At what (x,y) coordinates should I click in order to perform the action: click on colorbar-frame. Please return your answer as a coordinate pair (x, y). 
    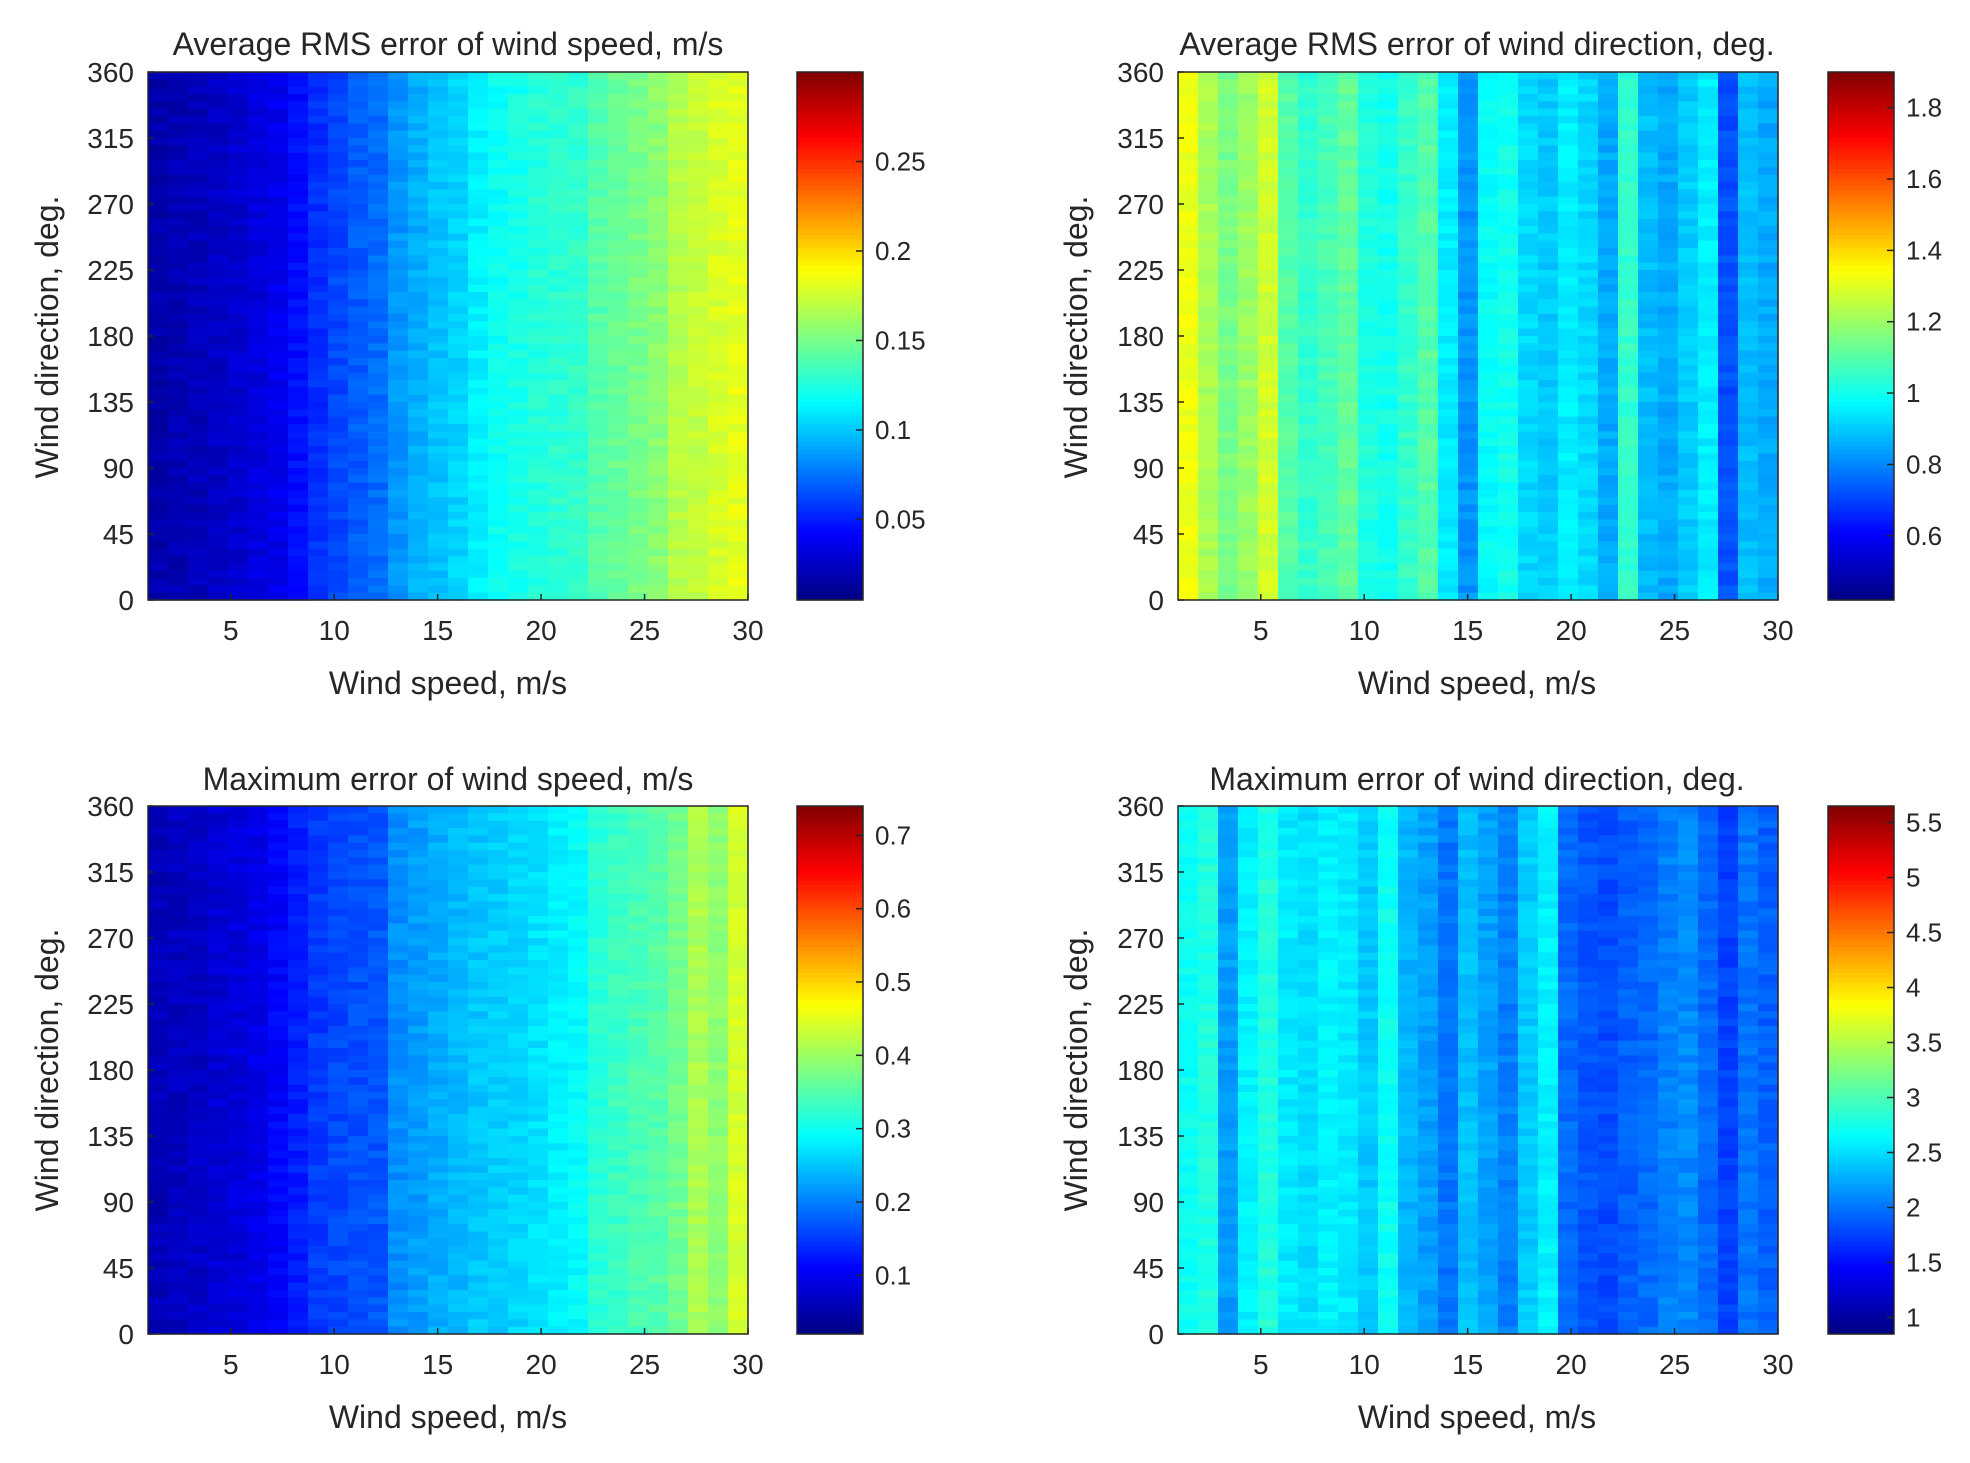
    Looking at the image, I should click on (1861, 336).